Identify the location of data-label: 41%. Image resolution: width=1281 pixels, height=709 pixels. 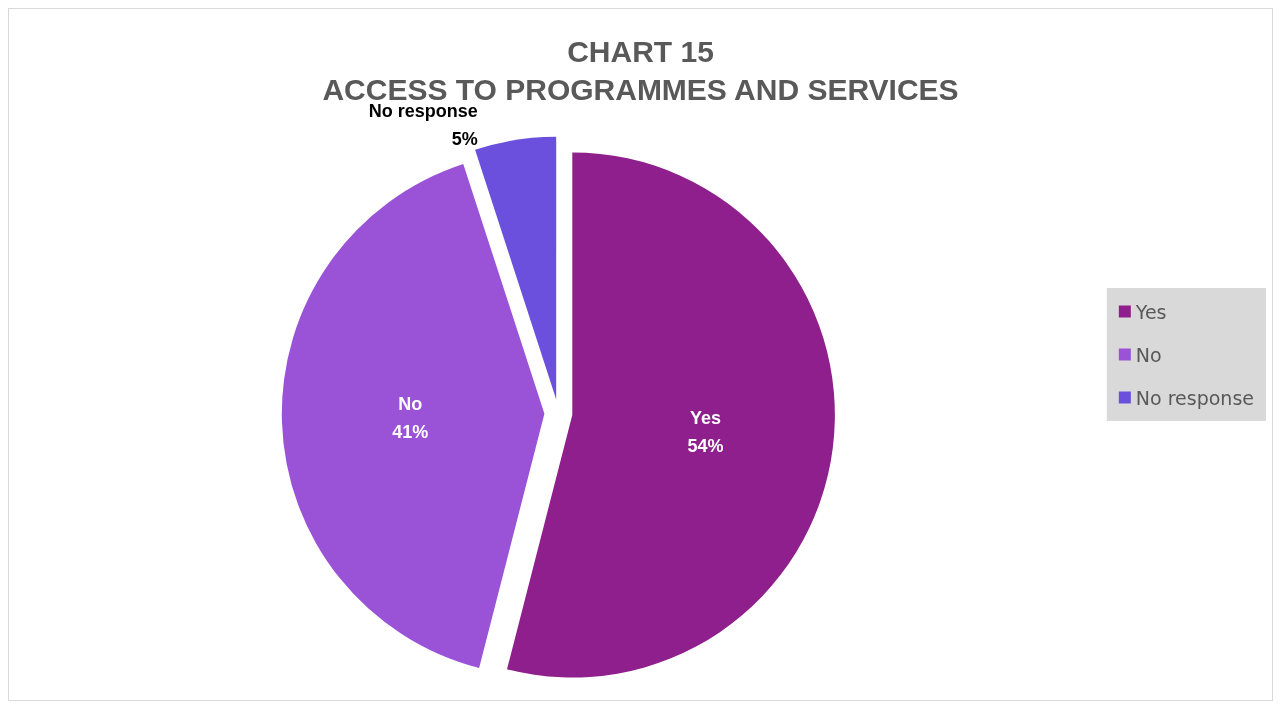
(410, 431).